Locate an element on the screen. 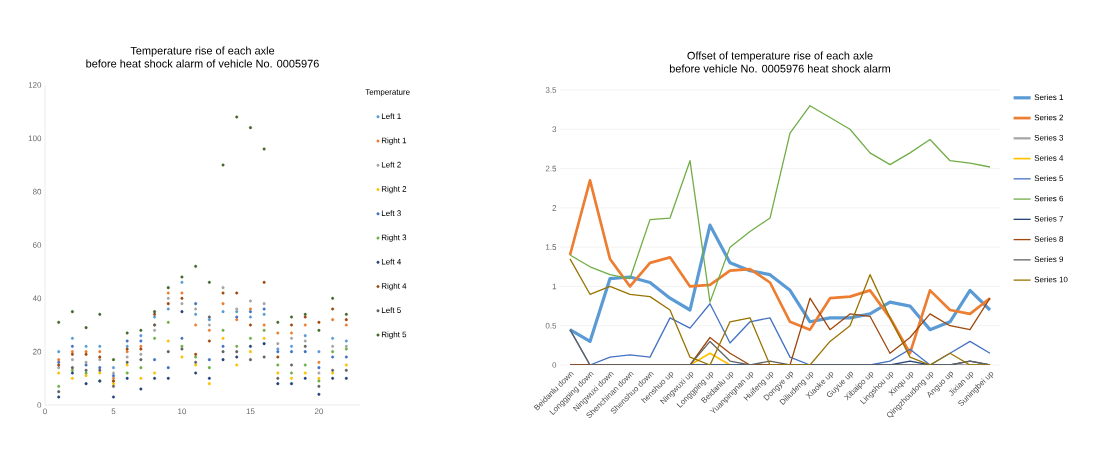 The image size is (1102, 460). line-series is located at coordinates (780, 267).